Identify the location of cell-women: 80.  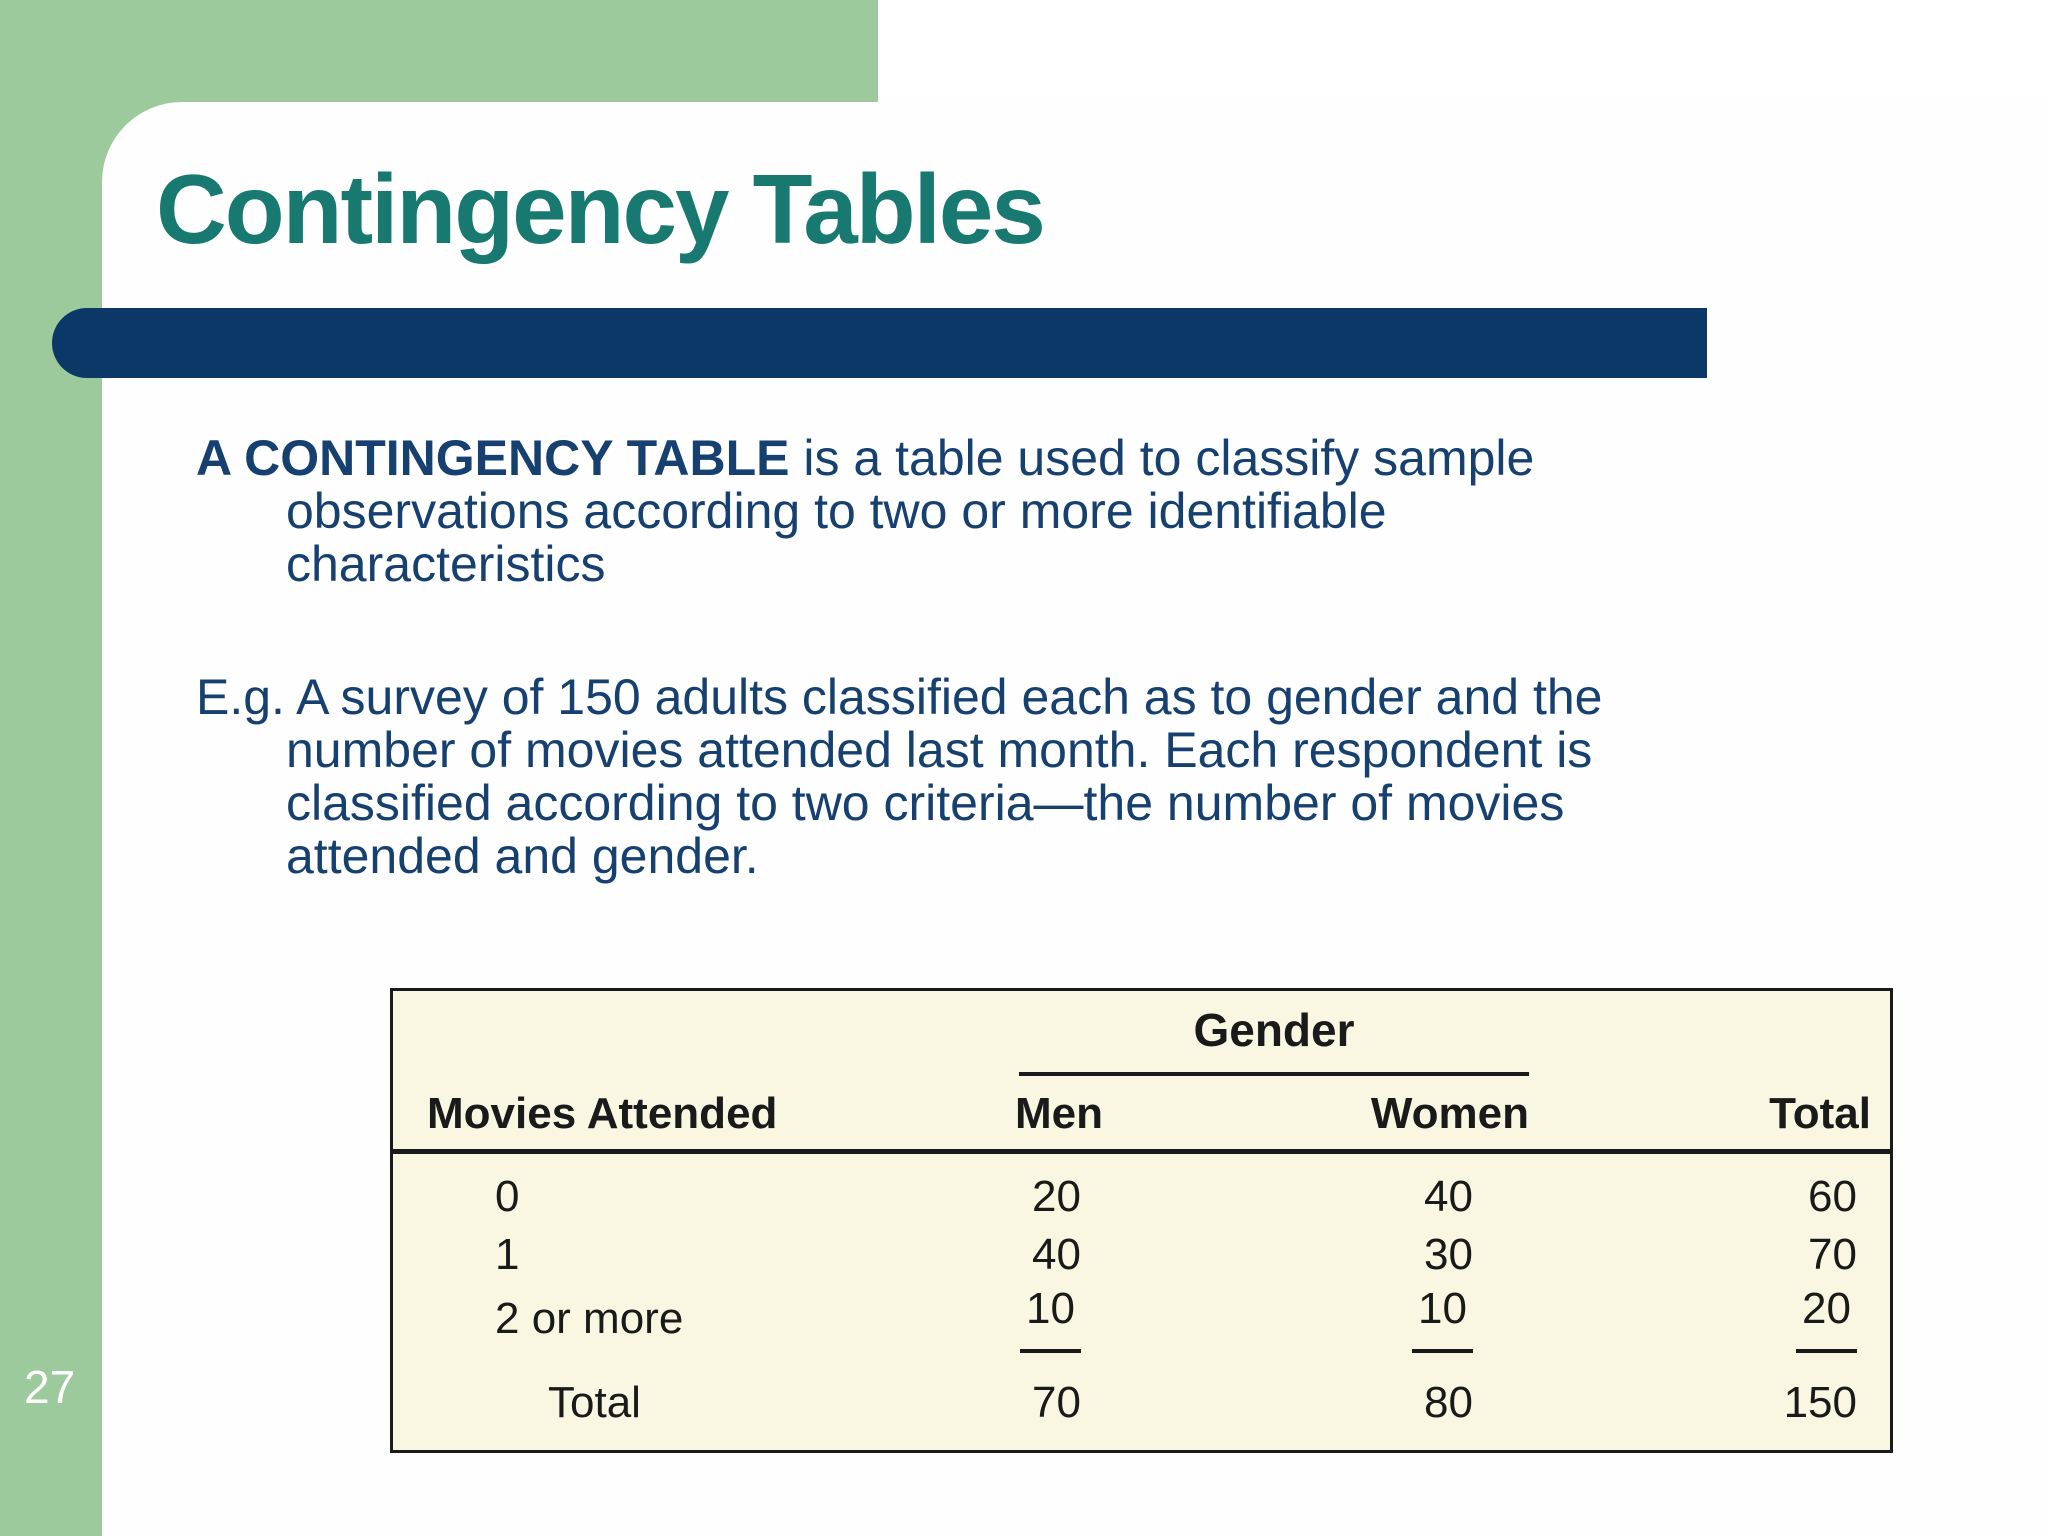
(1448, 1402).